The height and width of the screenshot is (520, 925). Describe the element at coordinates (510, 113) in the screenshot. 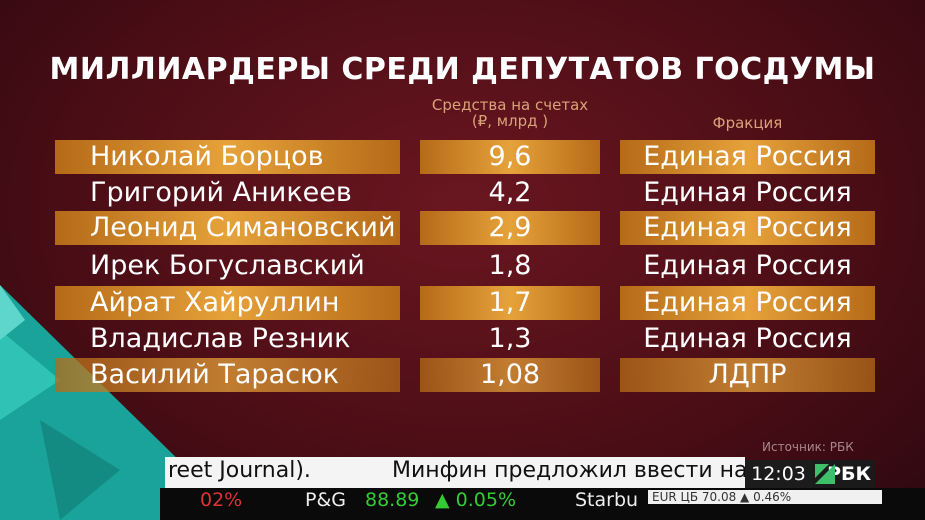

I see `column-header: Средства на счетах (₽, млрд )` at that location.